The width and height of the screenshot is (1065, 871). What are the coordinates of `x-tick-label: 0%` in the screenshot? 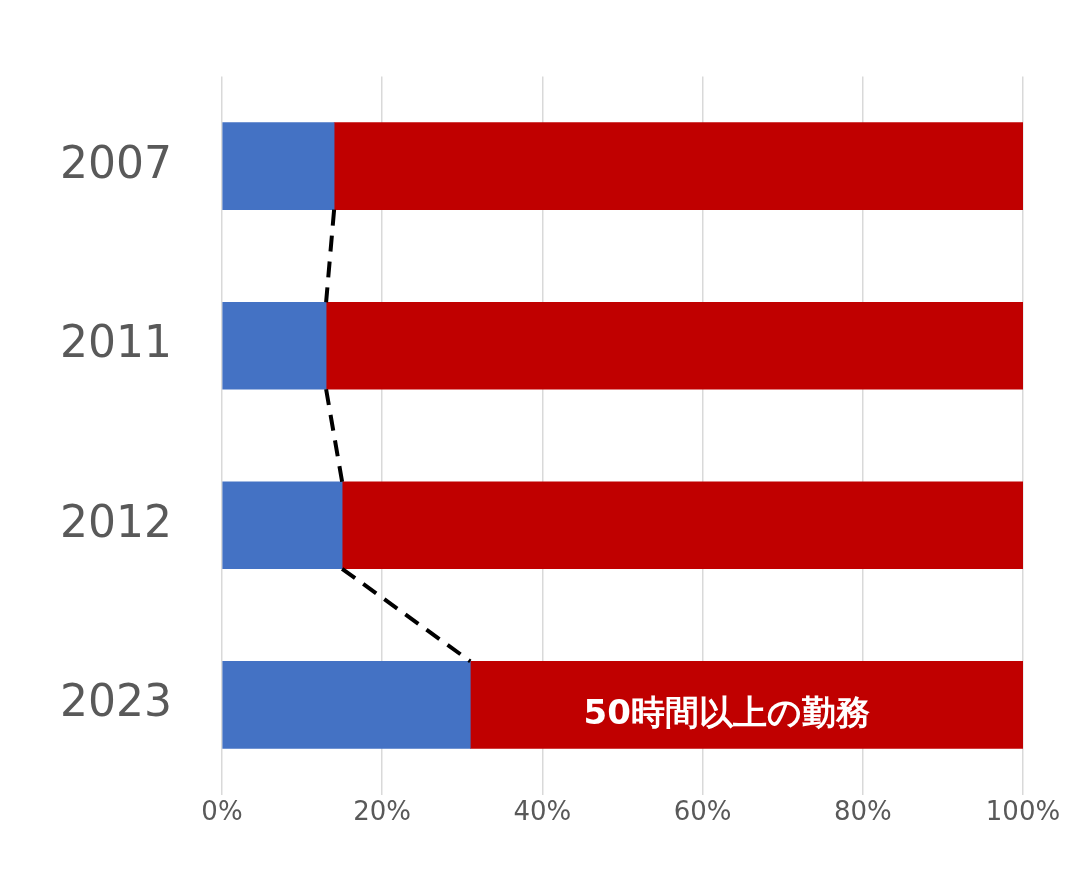 It's located at (222, 810).